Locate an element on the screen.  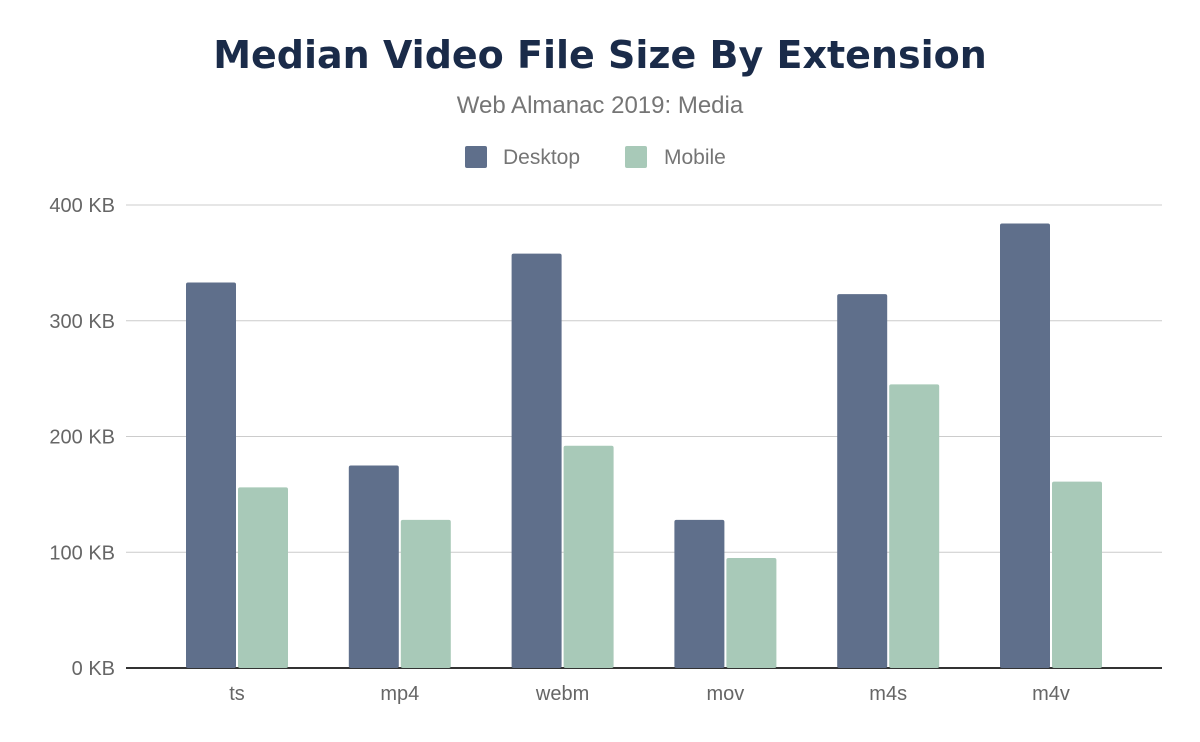
legend-swatch-desktop is located at coordinates (476, 157).